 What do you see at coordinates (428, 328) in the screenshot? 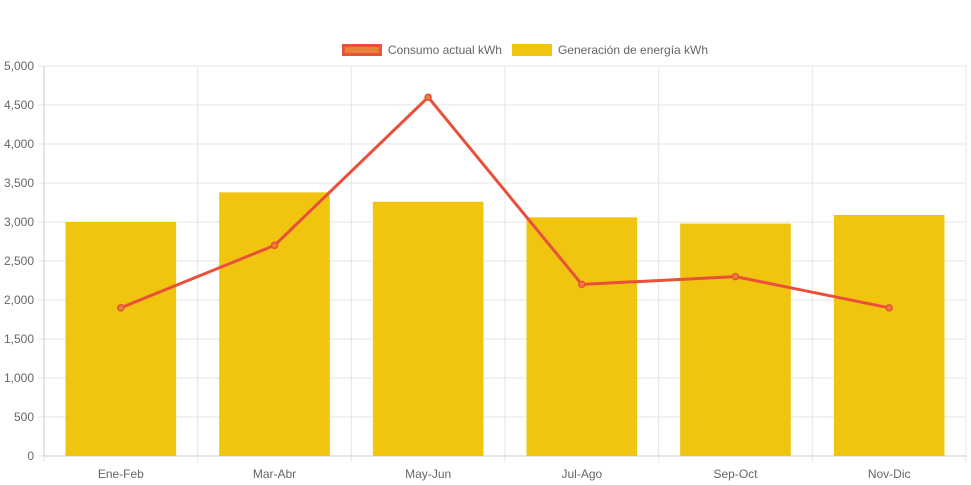
I see `bar-generacion-may-jun` at bounding box center [428, 328].